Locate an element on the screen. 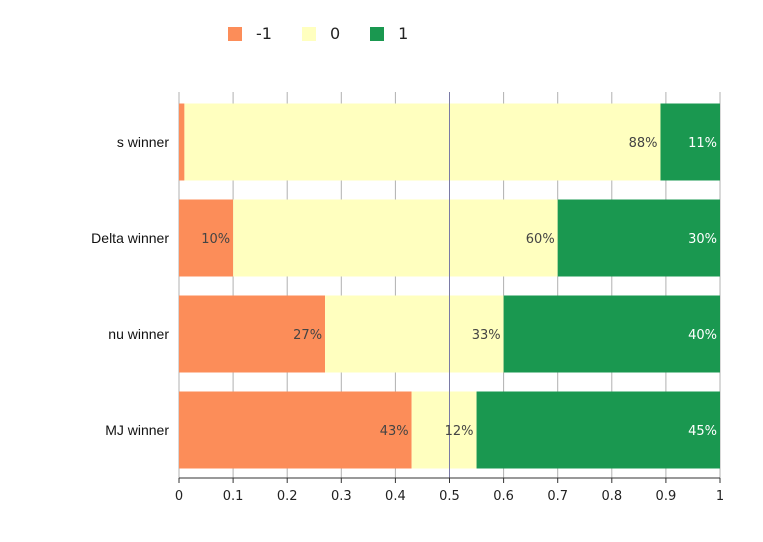  x-tick-label: 1 is located at coordinates (720, 496).